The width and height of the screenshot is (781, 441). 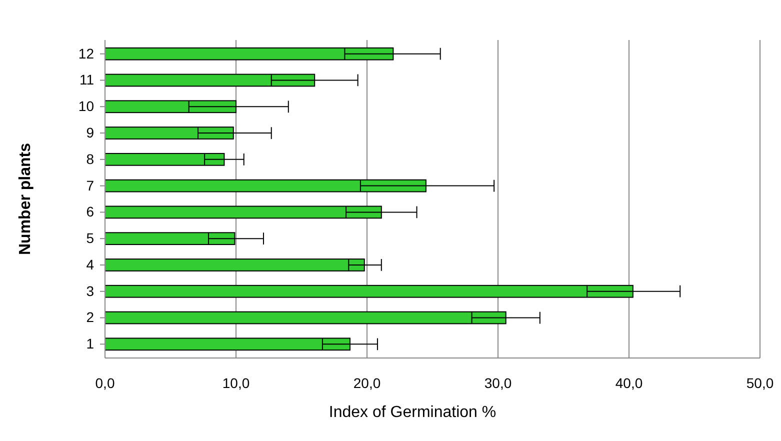 I want to click on y-tick-label: 7, so click(x=90, y=185).